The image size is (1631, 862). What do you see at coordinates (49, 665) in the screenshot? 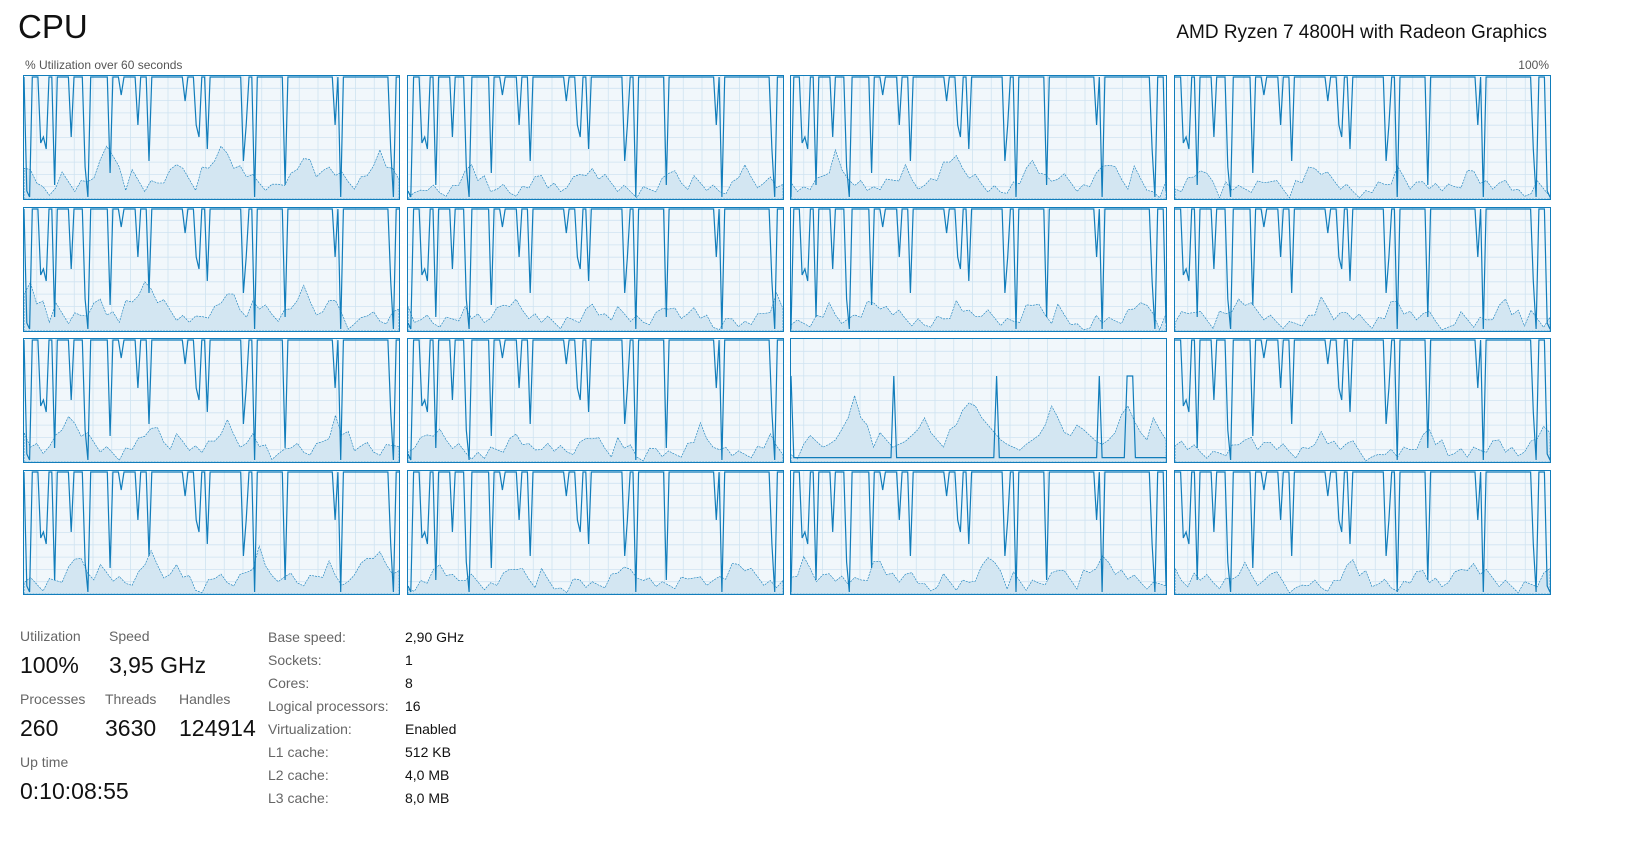
I see `utilization-value: 100%` at bounding box center [49, 665].